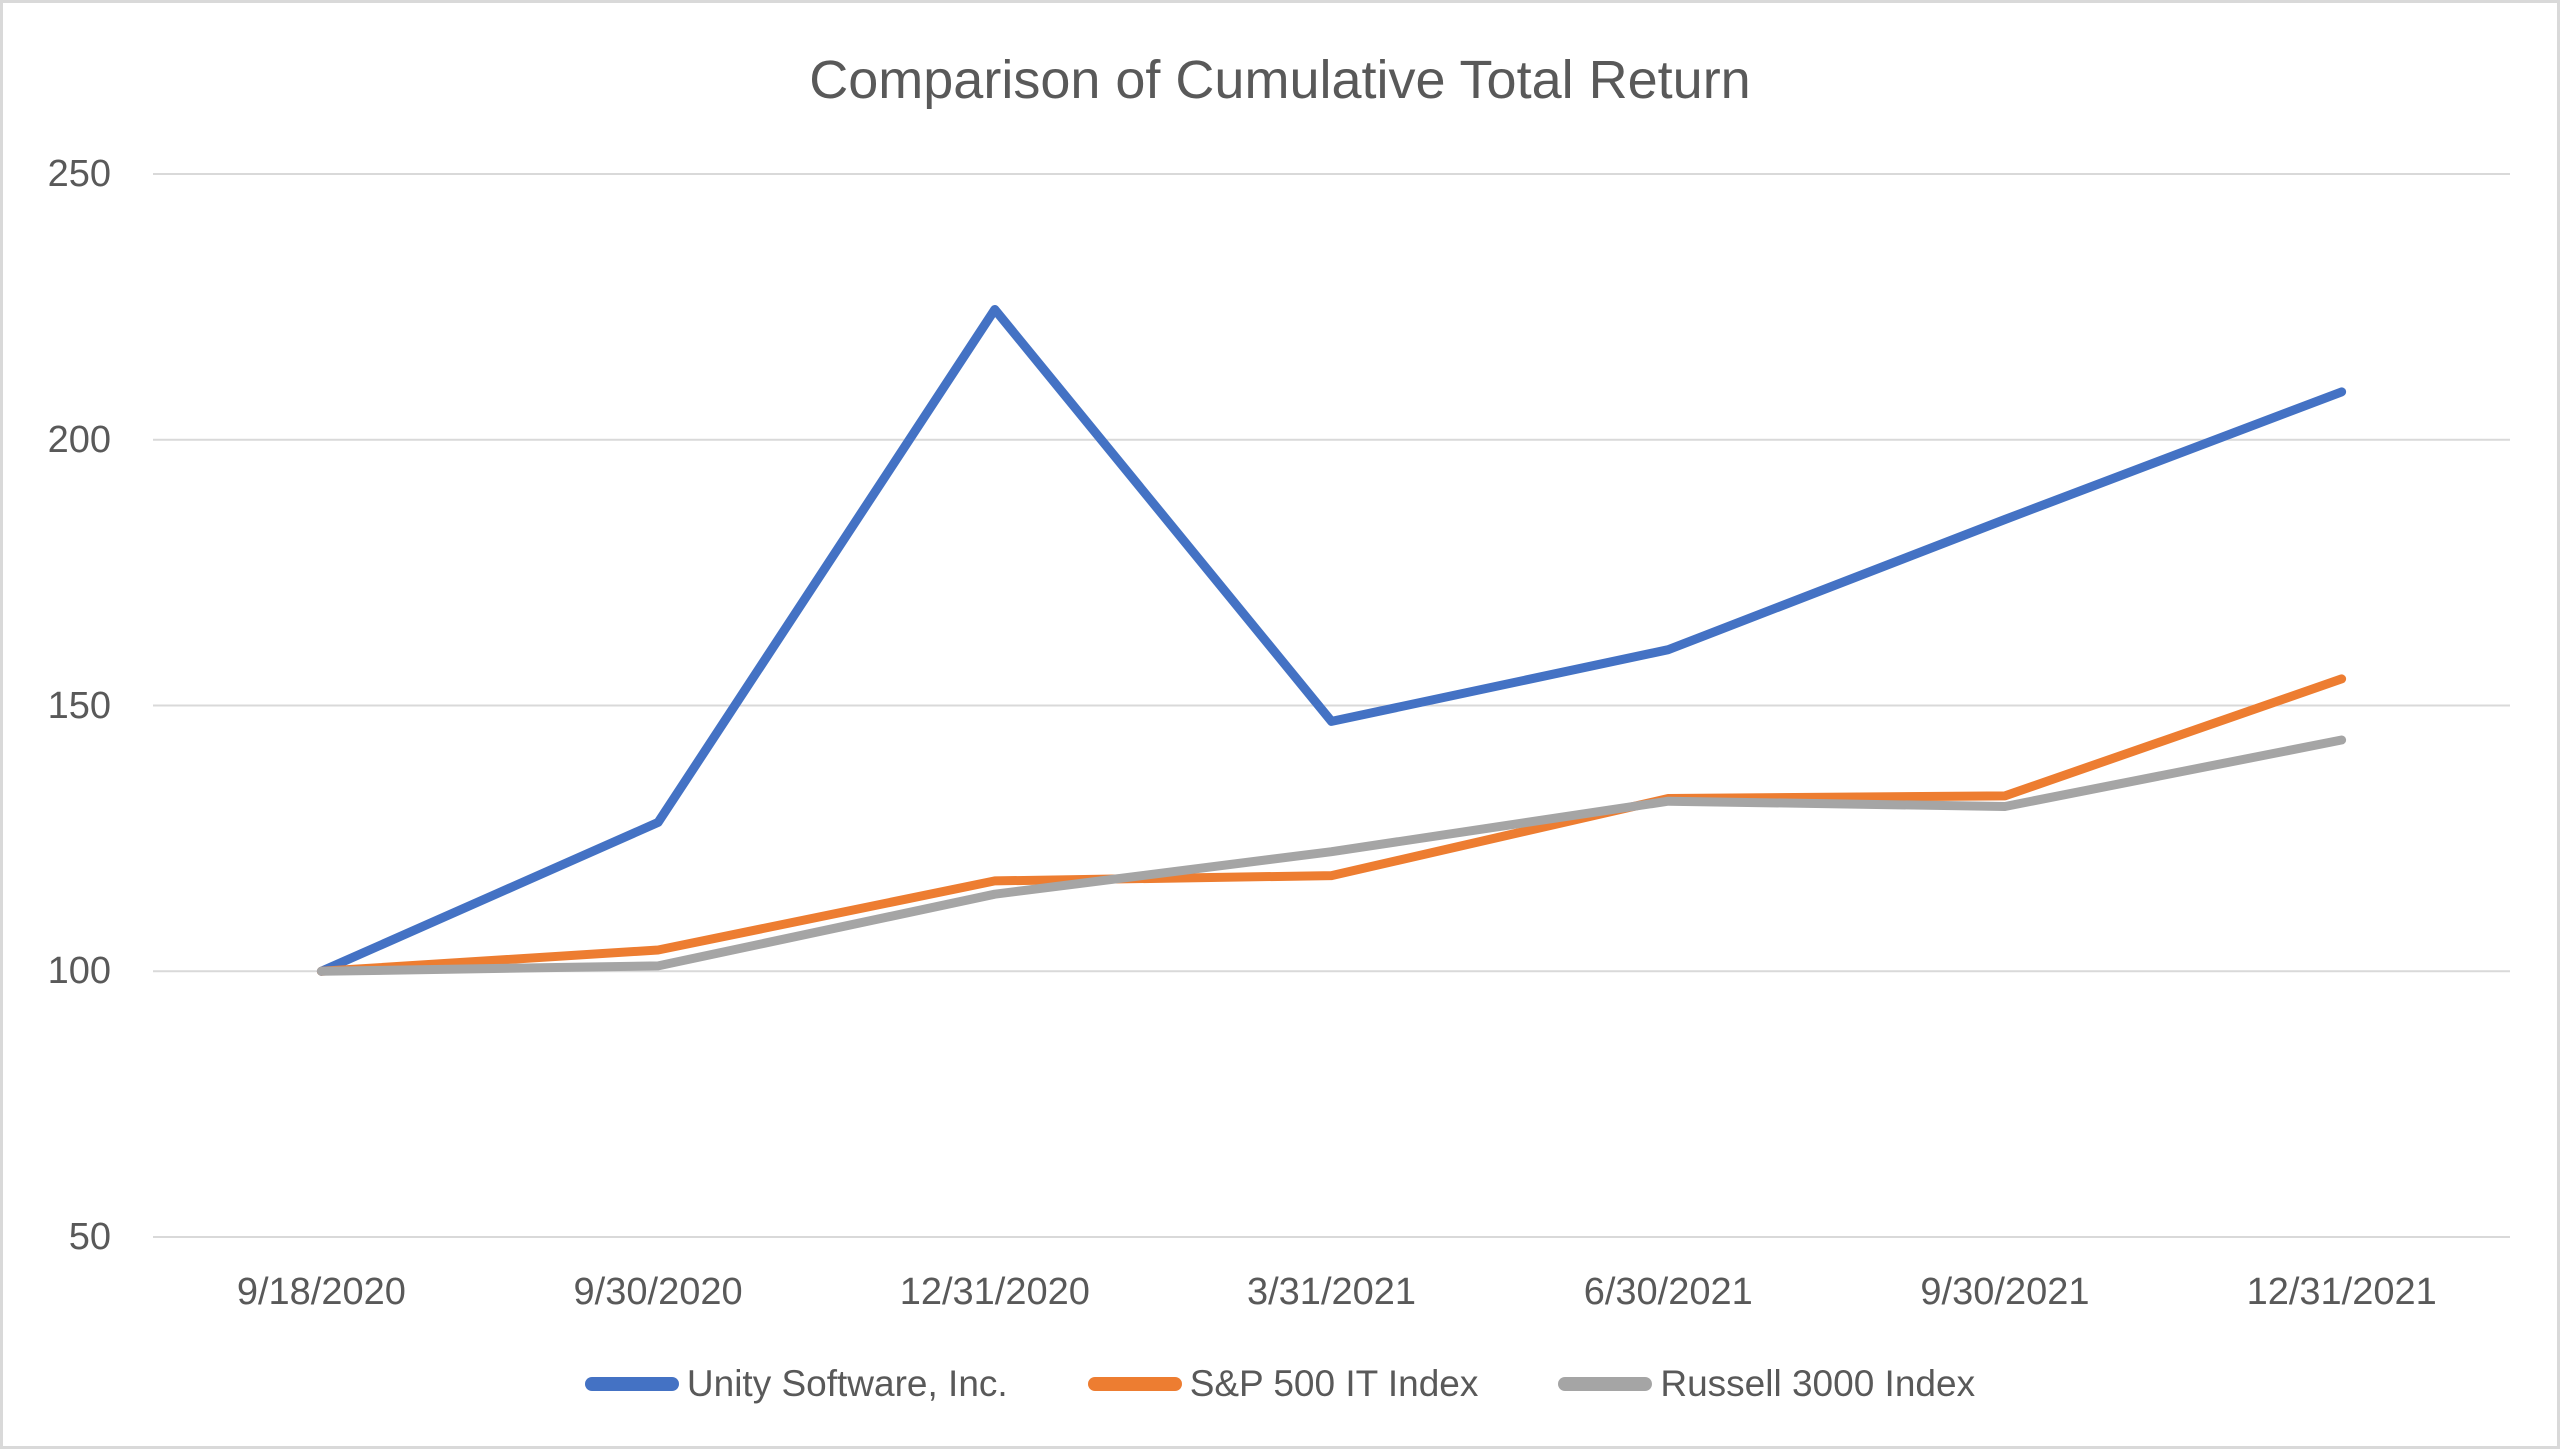 Image resolution: width=2560 pixels, height=1449 pixels. What do you see at coordinates (2341, 1292) in the screenshot?
I see `x-axis-label: 12/31/2021` at bounding box center [2341, 1292].